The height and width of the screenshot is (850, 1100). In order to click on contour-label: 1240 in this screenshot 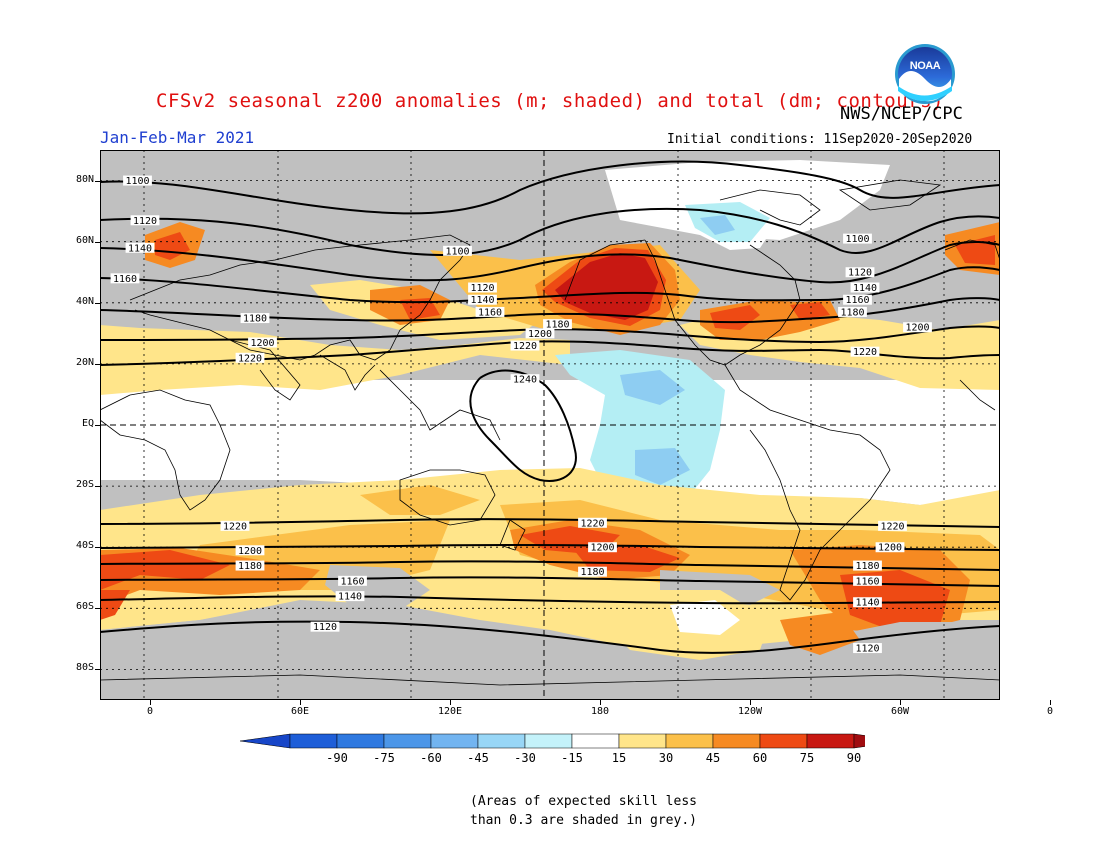, I will do `click(525, 380)`.